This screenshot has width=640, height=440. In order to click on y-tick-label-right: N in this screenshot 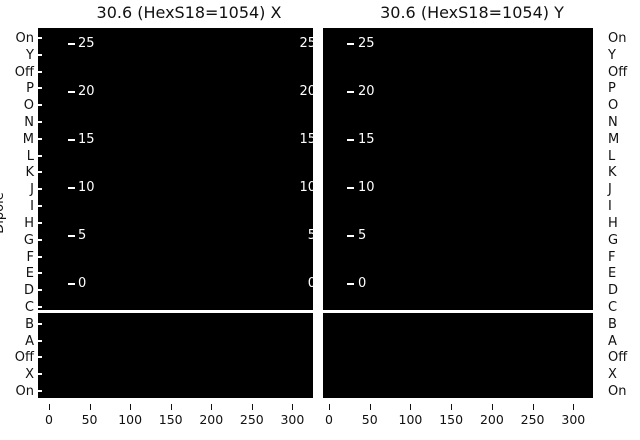, I will do `click(613, 123)`.